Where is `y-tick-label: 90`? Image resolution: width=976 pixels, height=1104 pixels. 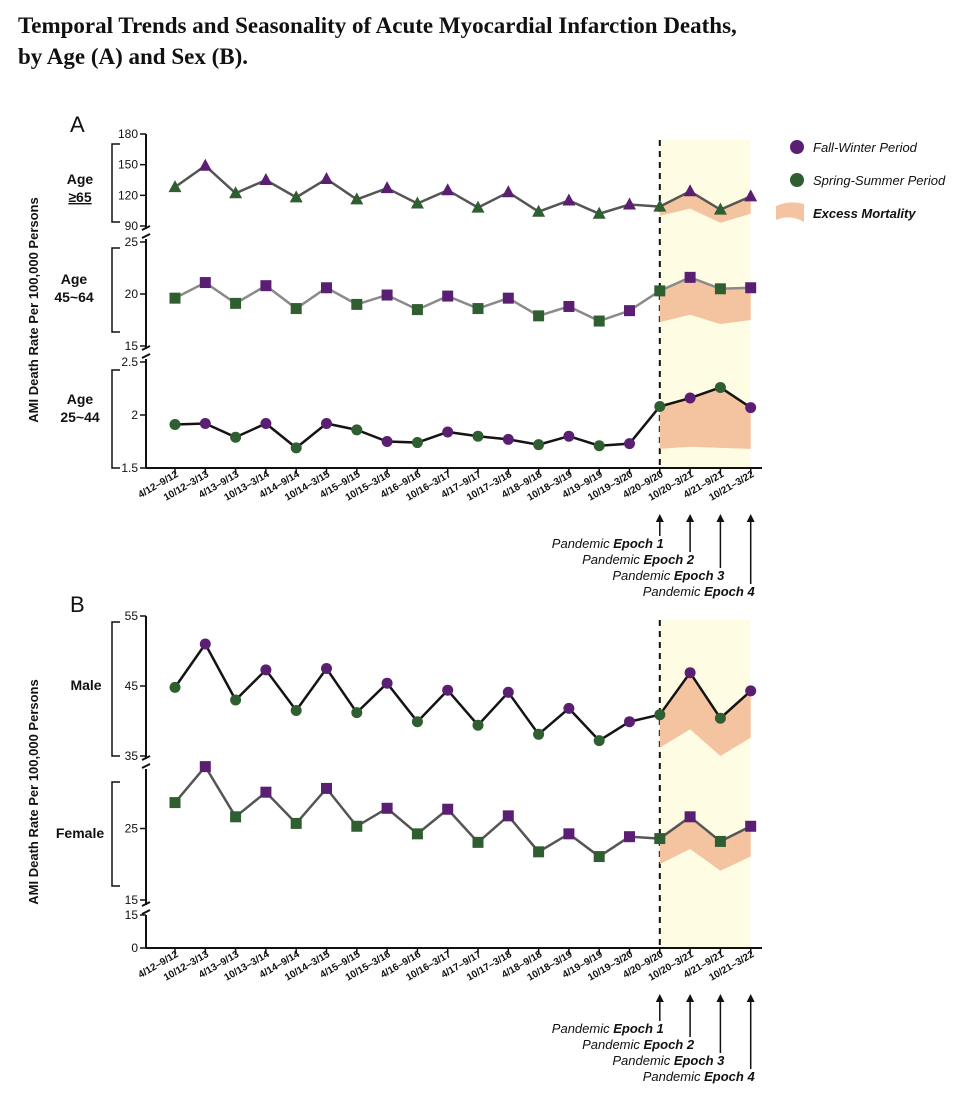 y-tick-label: 90 is located at coordinates (132, 226).